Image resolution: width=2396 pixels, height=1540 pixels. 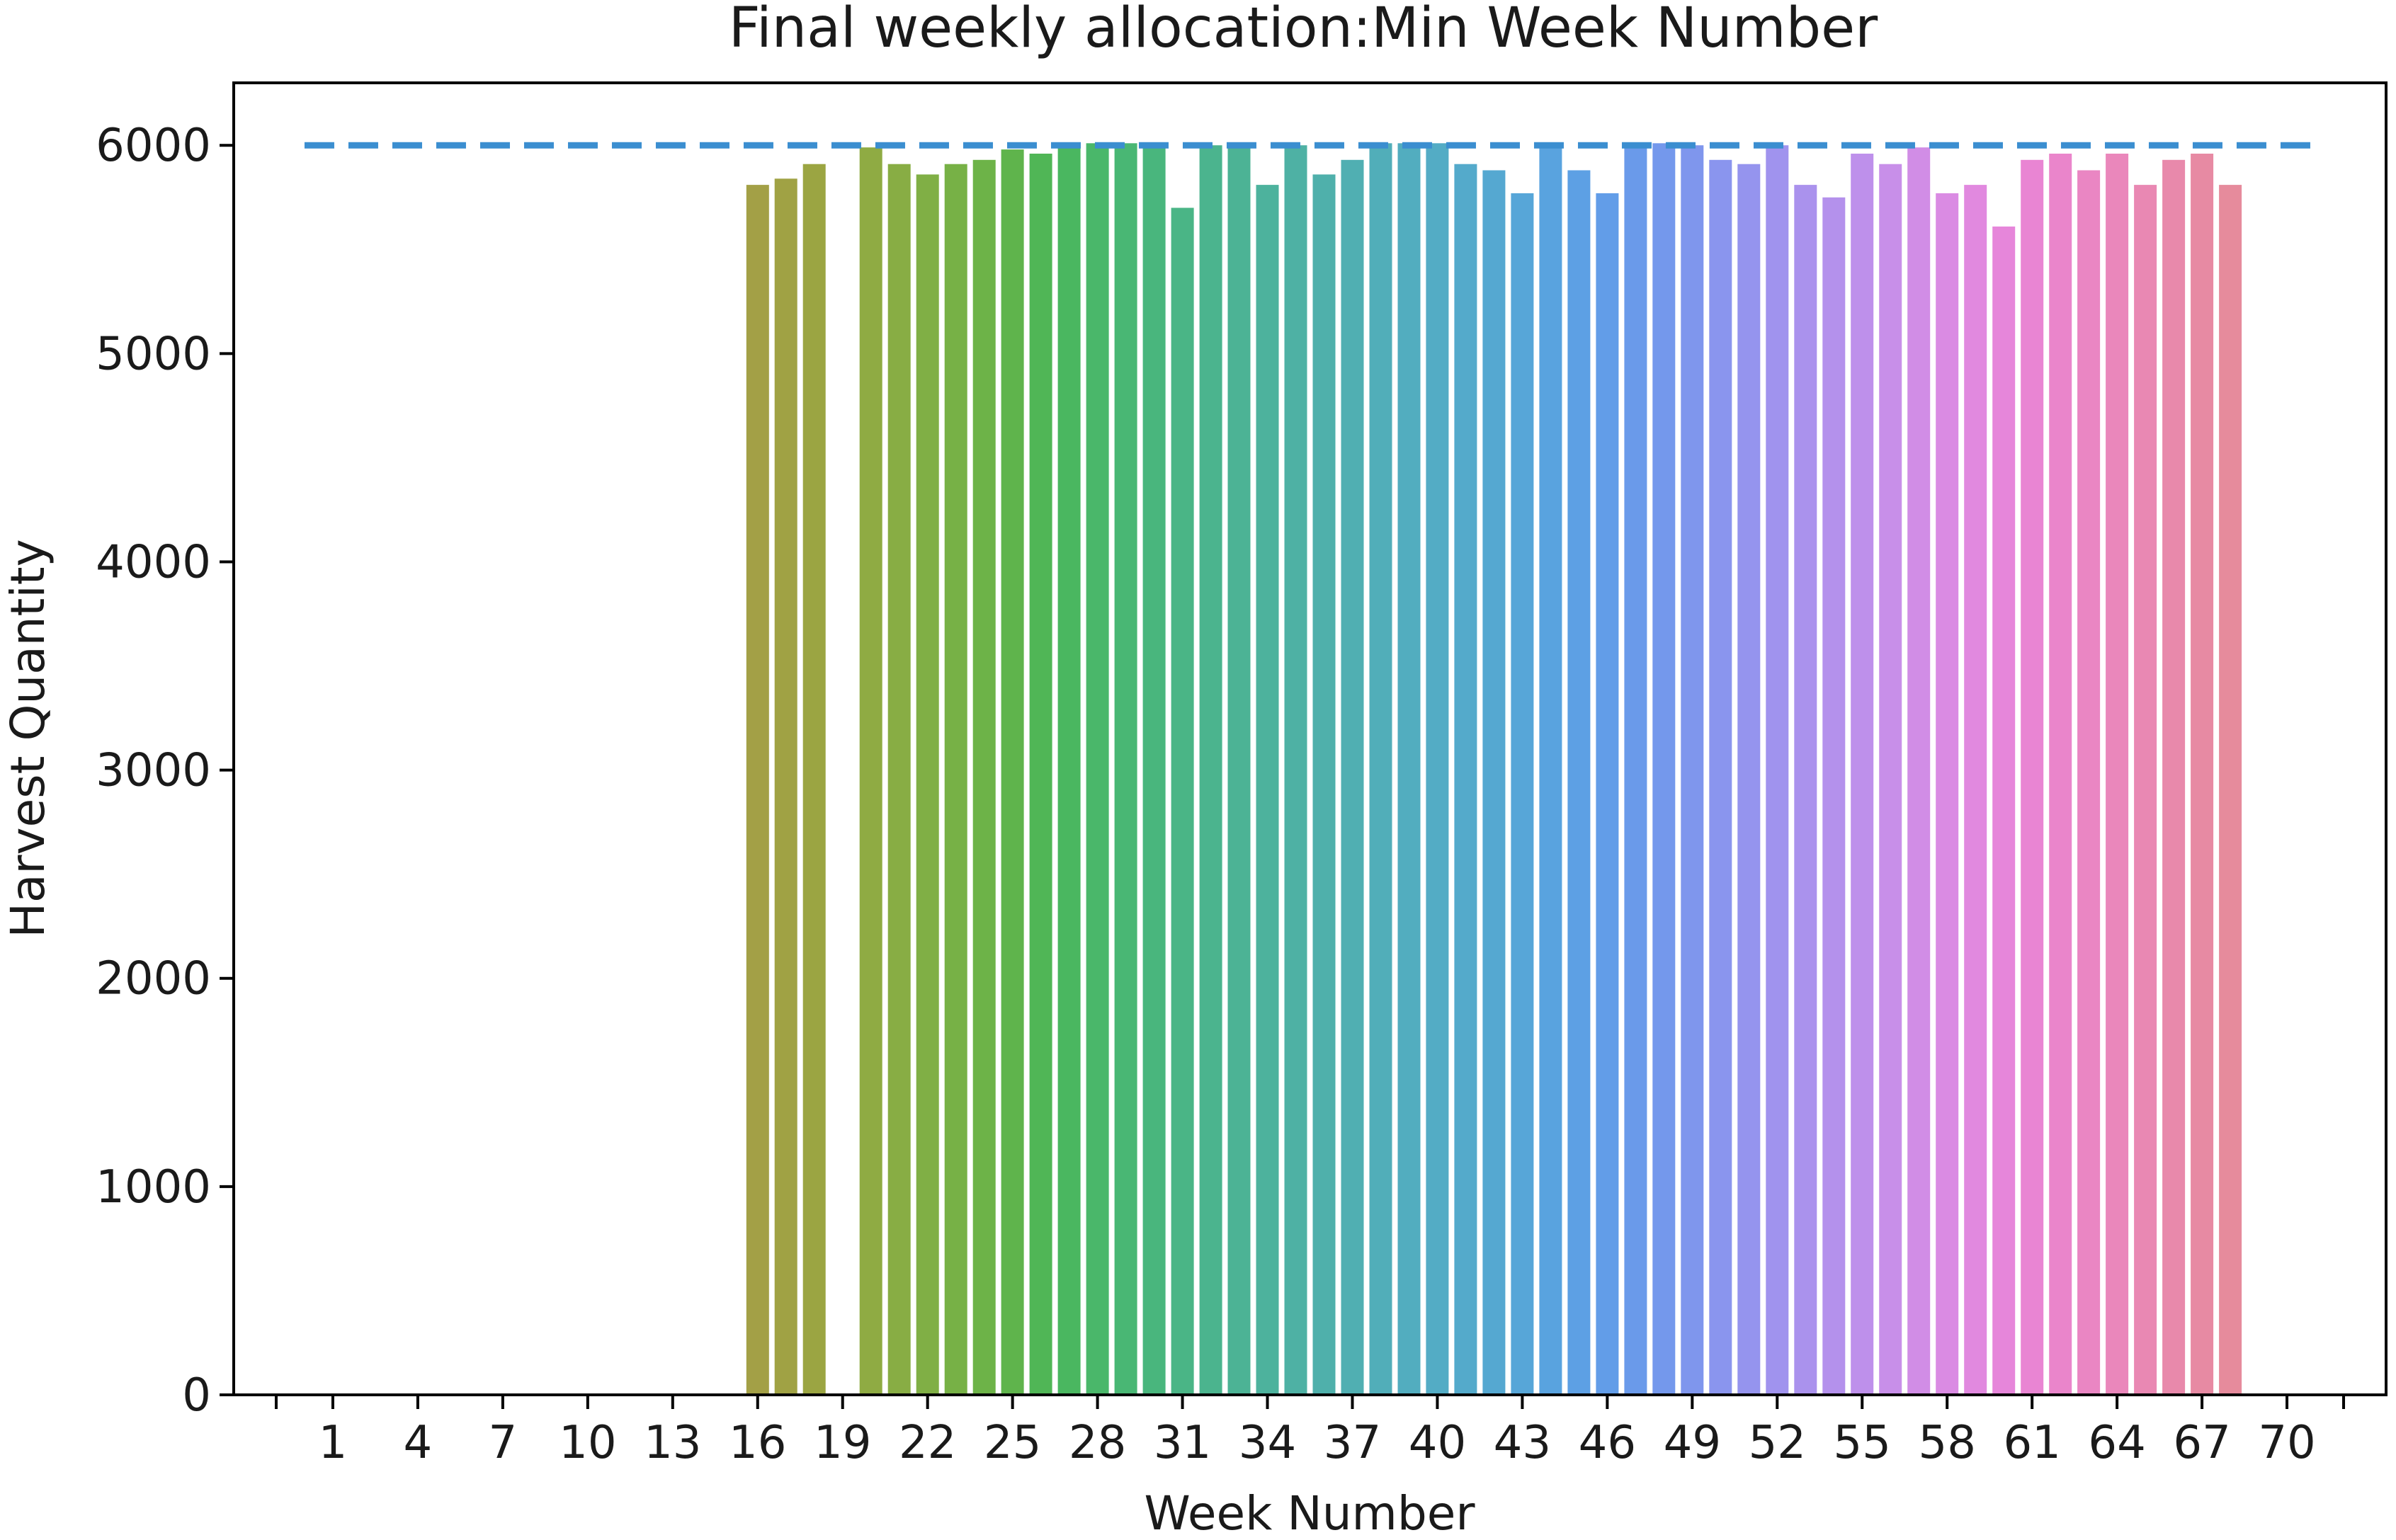 I want to click on y-tick-label: 1000, so click(x=153, y=1188).